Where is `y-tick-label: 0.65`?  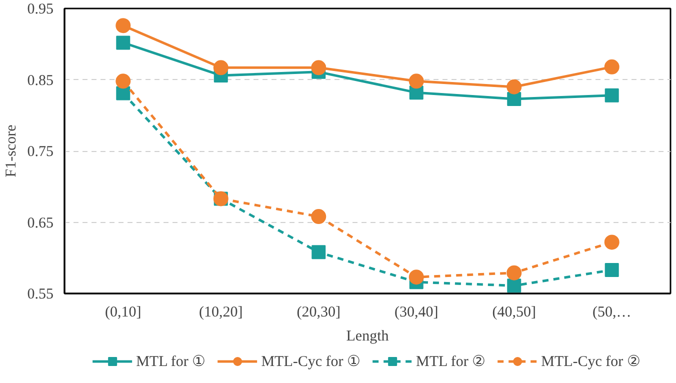
y-tick-label: 0.65 is located at coordinates (40, 223).